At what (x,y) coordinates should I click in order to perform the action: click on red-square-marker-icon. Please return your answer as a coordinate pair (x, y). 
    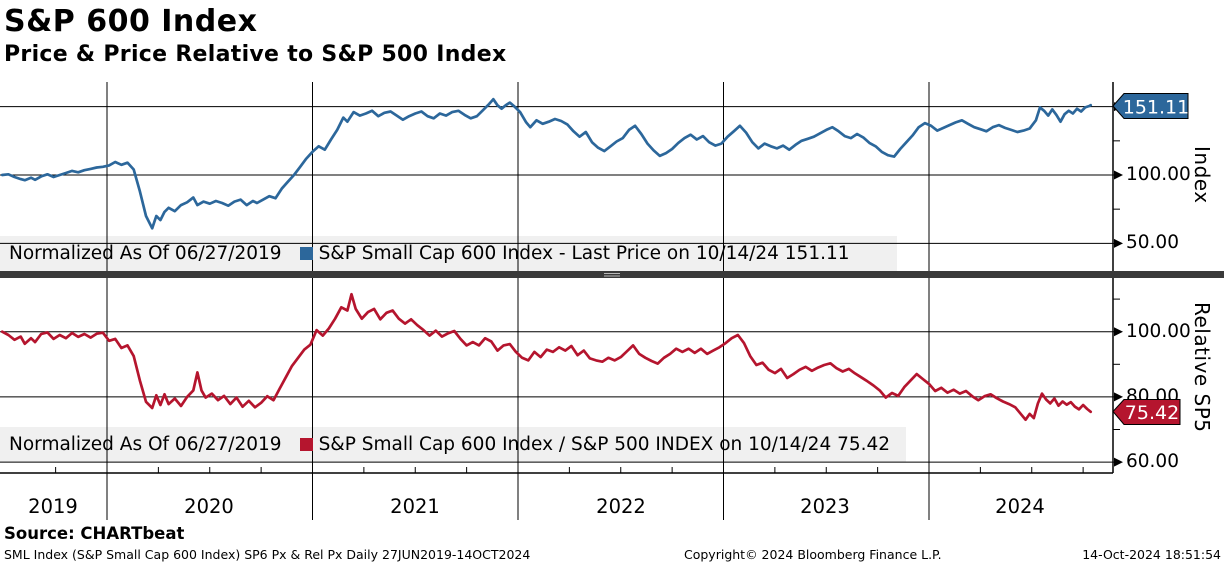
    Looking at the image, I should click on (306, 444).